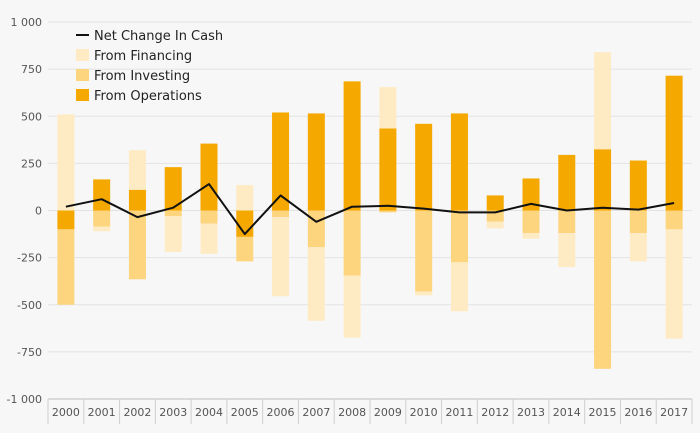  I want to click on bar-from-financing-2014, so click(567, 250).